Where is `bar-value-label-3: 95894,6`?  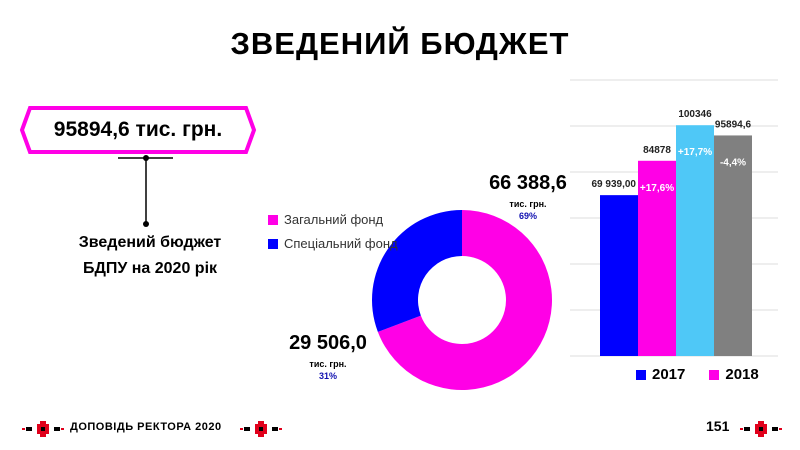
bar-value-label-3: 95894,6 is located at coordinates (733, 124).